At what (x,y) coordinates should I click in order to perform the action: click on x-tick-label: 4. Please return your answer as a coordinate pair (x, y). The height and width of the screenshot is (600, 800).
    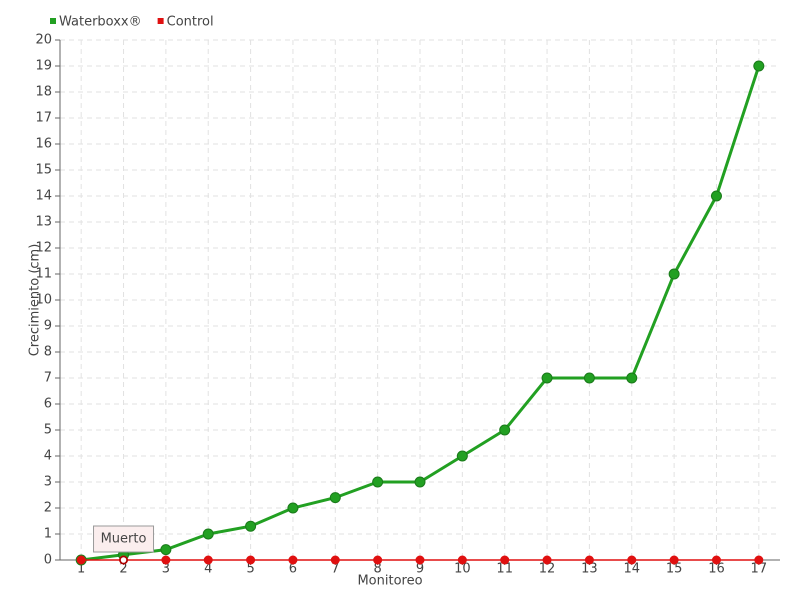
    Looking at the image, I should click on (208, 569).